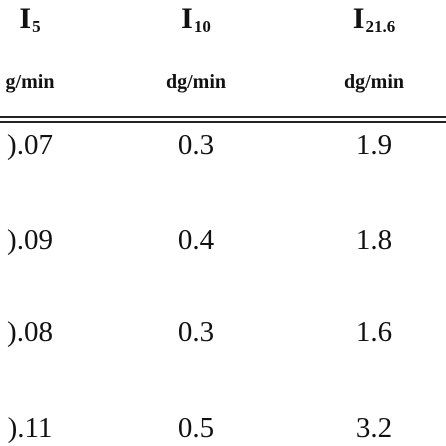 The image size is (446, 446). I want to click on cell-r1-i10: 0.3, so click(196, 145).